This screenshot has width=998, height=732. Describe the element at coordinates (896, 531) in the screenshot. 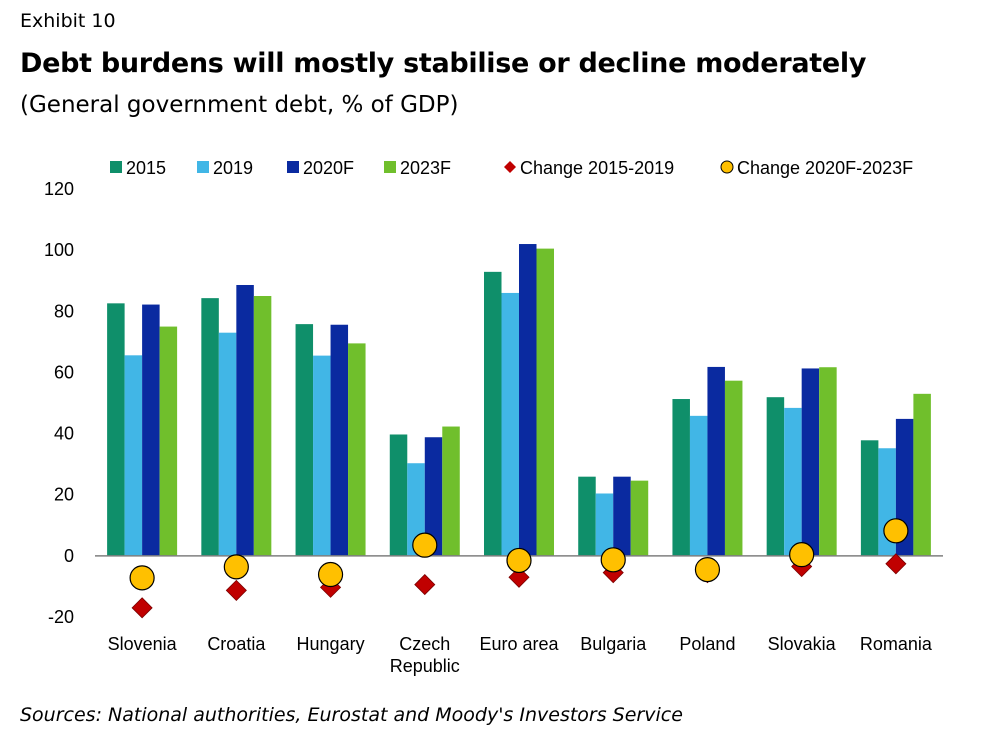

I see `marker-change-2020f-2023f-romania` at that location.